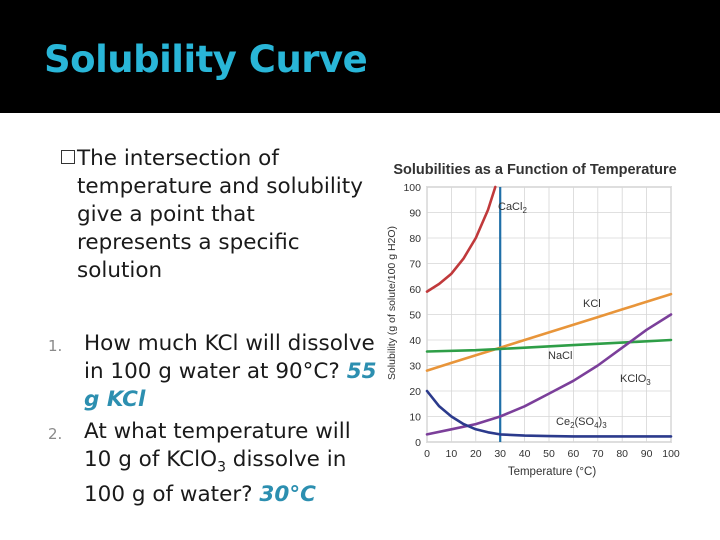  What do you see at coordinates (415, 418) in the screenshot?
I see `y-tick-label: 10` at bounding box center [415, 418].